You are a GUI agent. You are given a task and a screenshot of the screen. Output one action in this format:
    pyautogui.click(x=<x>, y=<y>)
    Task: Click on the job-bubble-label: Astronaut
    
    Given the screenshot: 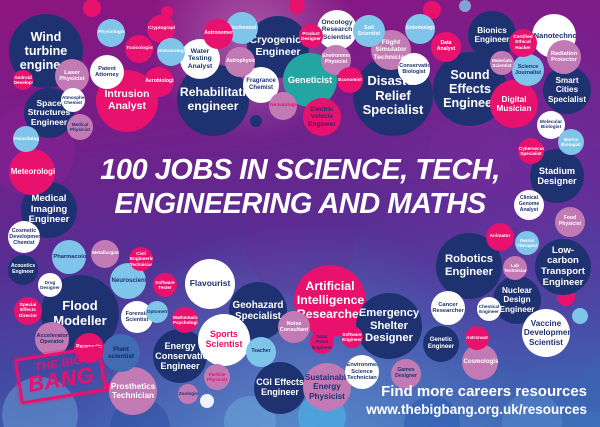 What is the action you would take?
    pyautogui.click(x=477, y=338)
    